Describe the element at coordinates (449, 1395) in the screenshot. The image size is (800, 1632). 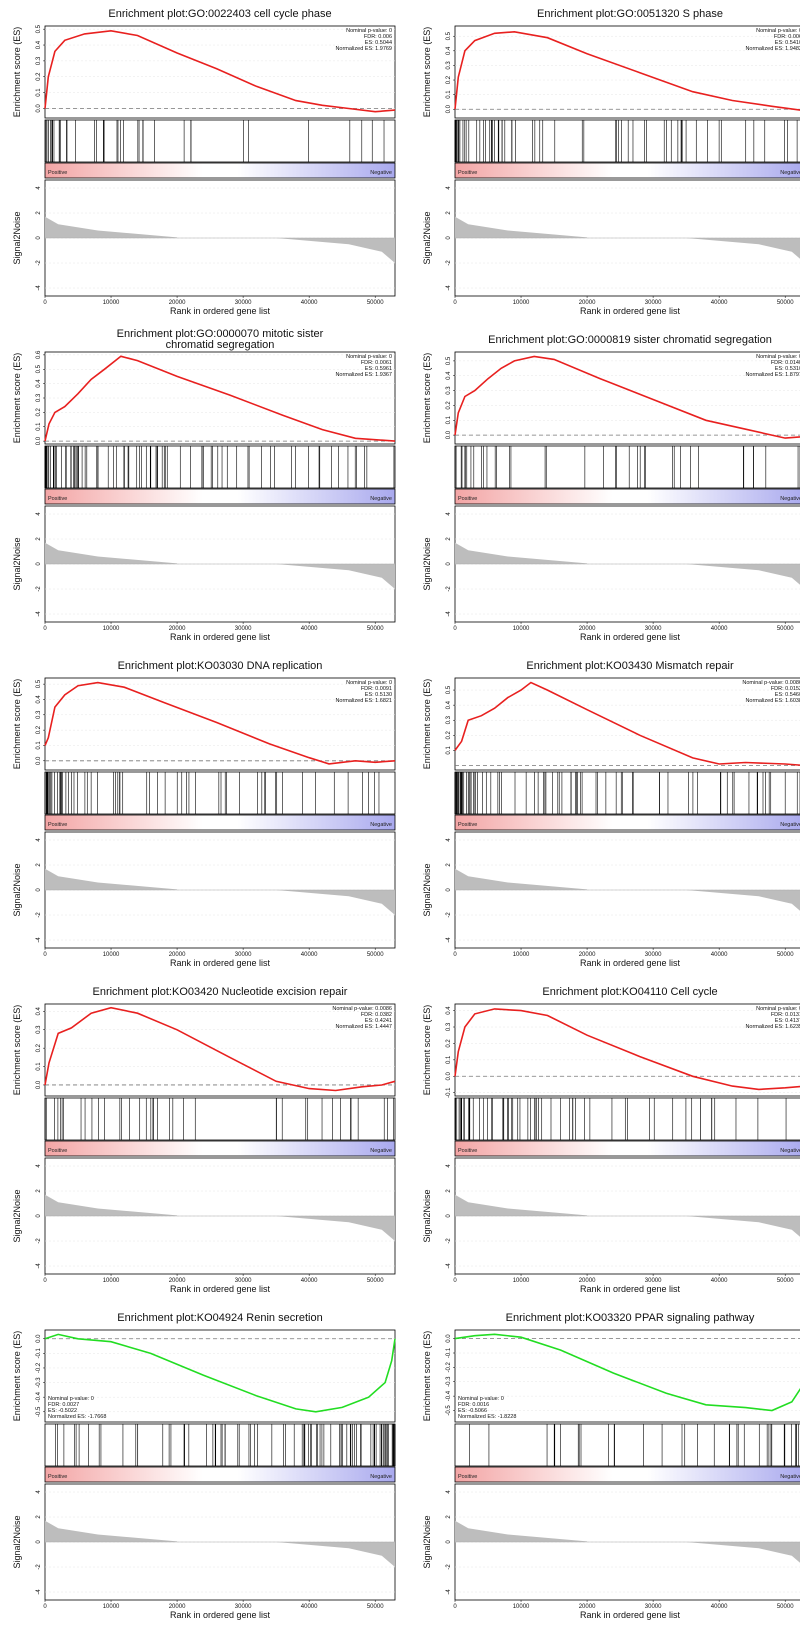
I see `es-tick-label: -0.4` at that location.